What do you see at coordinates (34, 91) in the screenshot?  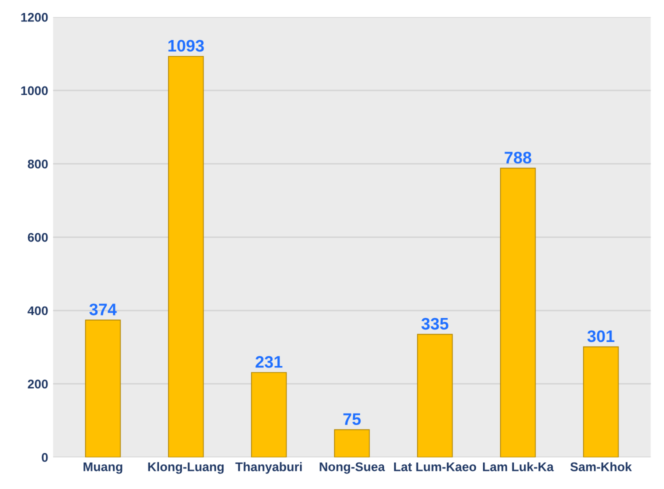 I see `y-tick-label: 1000` at bounding box center [34, 91].